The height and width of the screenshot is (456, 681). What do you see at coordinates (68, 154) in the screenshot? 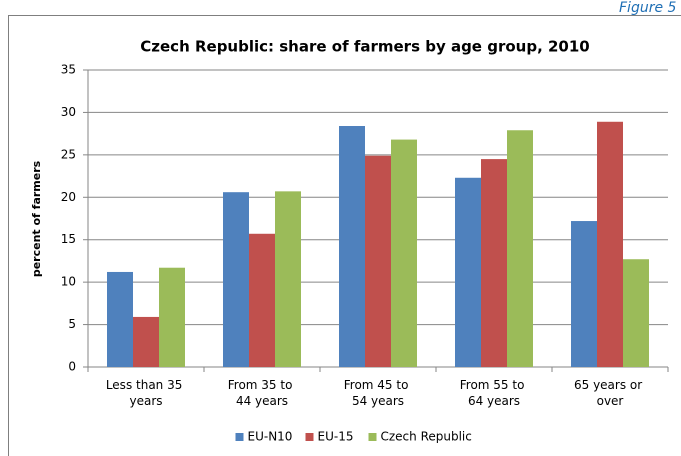
I see `y-tick-label: 25` at bounding box center [68, 154].